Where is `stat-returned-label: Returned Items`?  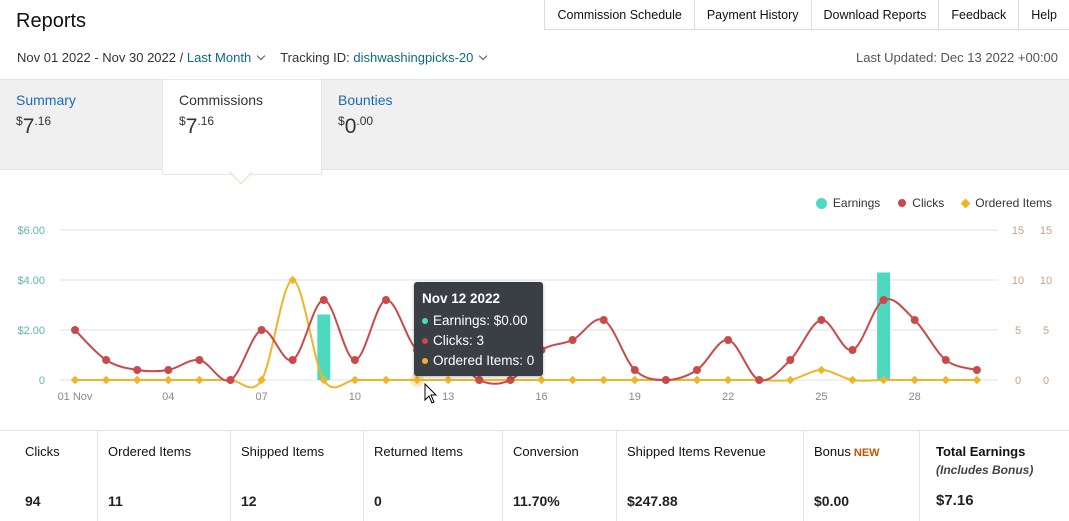
stat-returned-label: Returned Items is located at coordinates (418, 451).